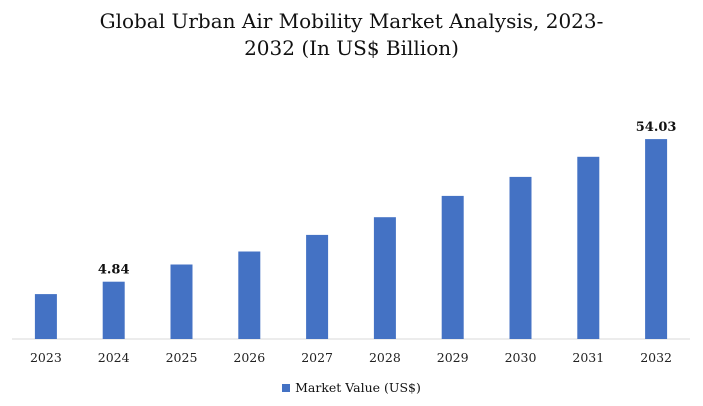 The width and height of the screenshot is (703, 406). Describe the element at coordinates (588, 247) in the screenshot. I see `bar-2031` at that location.